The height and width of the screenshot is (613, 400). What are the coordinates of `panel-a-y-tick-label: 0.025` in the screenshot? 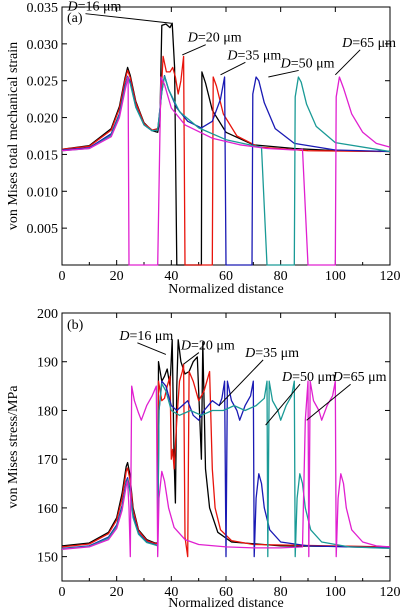 It's located at (43, 82).